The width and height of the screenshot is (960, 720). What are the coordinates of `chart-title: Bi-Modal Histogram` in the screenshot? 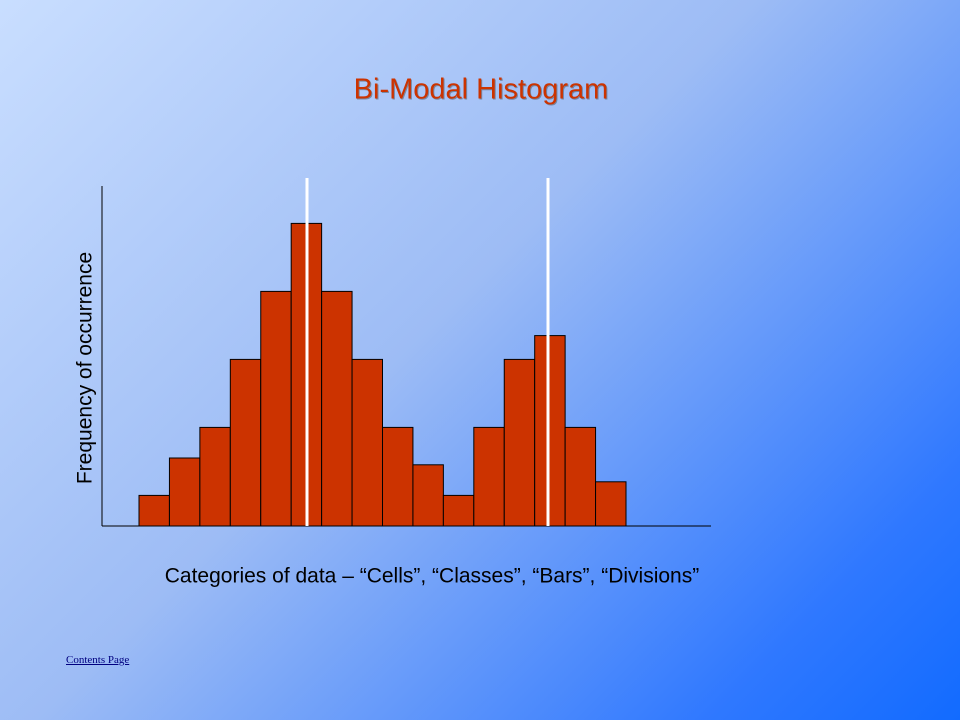 It's located at (481, 90).